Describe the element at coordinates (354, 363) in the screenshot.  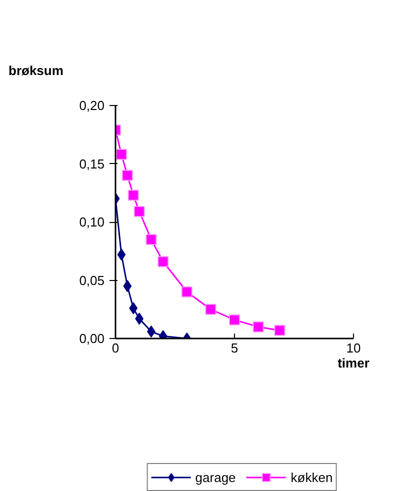
I see `x-axis-title: timer` at that location.